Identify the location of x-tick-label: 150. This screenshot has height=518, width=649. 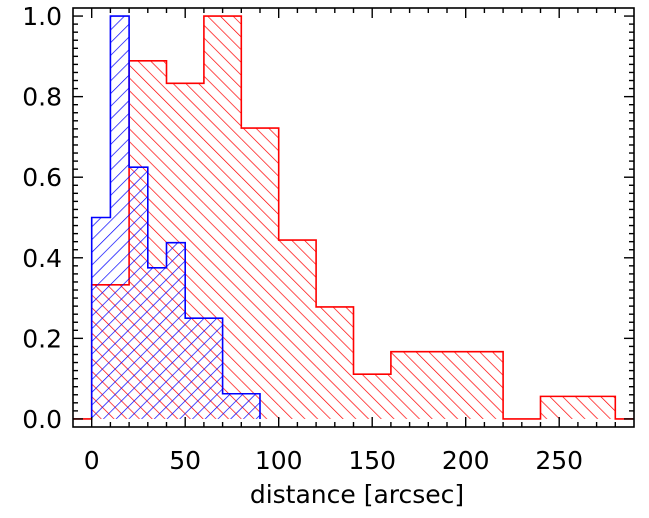
(372, 460).